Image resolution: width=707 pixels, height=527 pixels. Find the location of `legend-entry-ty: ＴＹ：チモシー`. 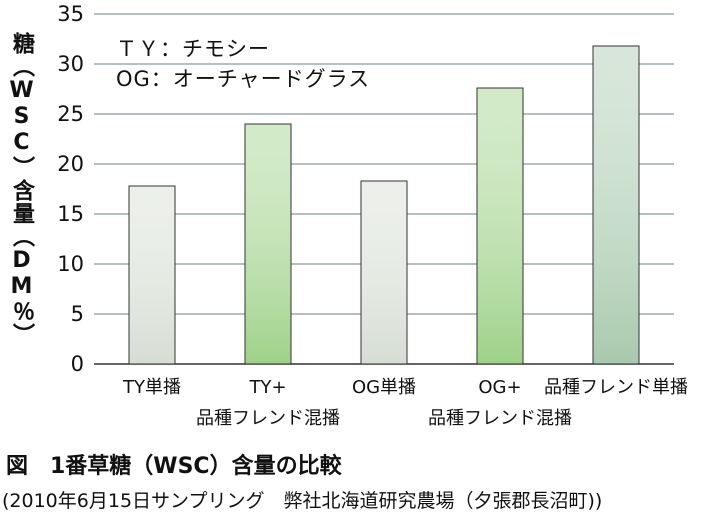

legend-entry-ty: ＴＹ：チモシー is located at coordinates (193, 49).